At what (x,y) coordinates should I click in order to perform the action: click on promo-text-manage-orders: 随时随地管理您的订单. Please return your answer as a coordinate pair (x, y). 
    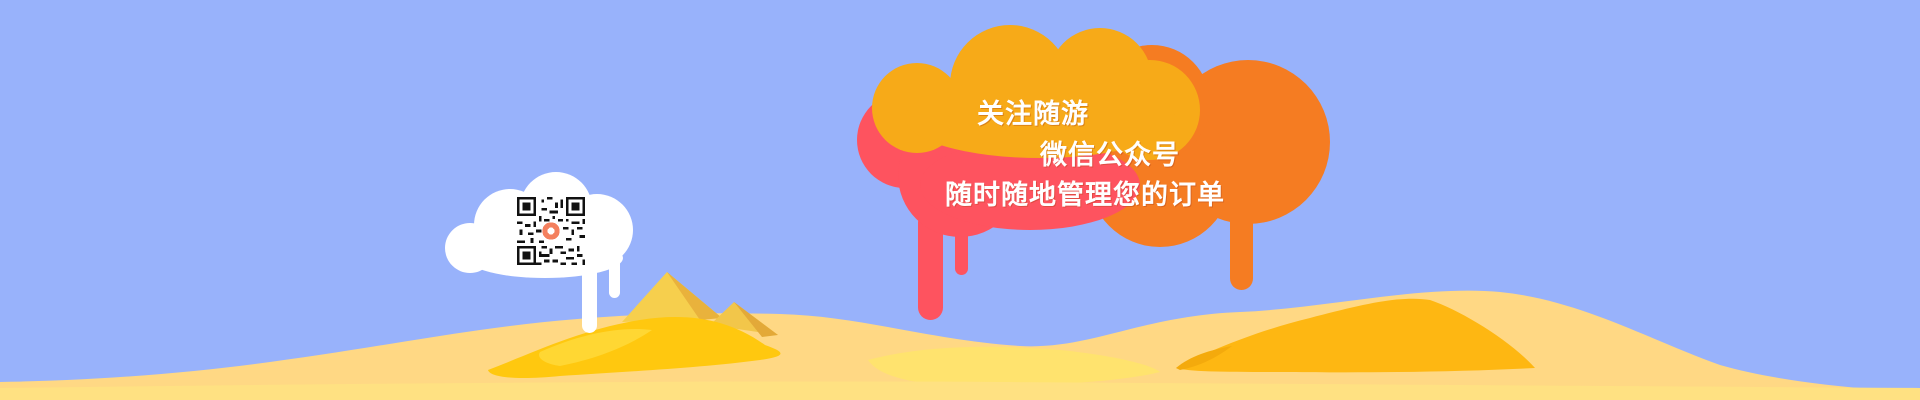
    Looking at the image, I should click on (1085, 195).